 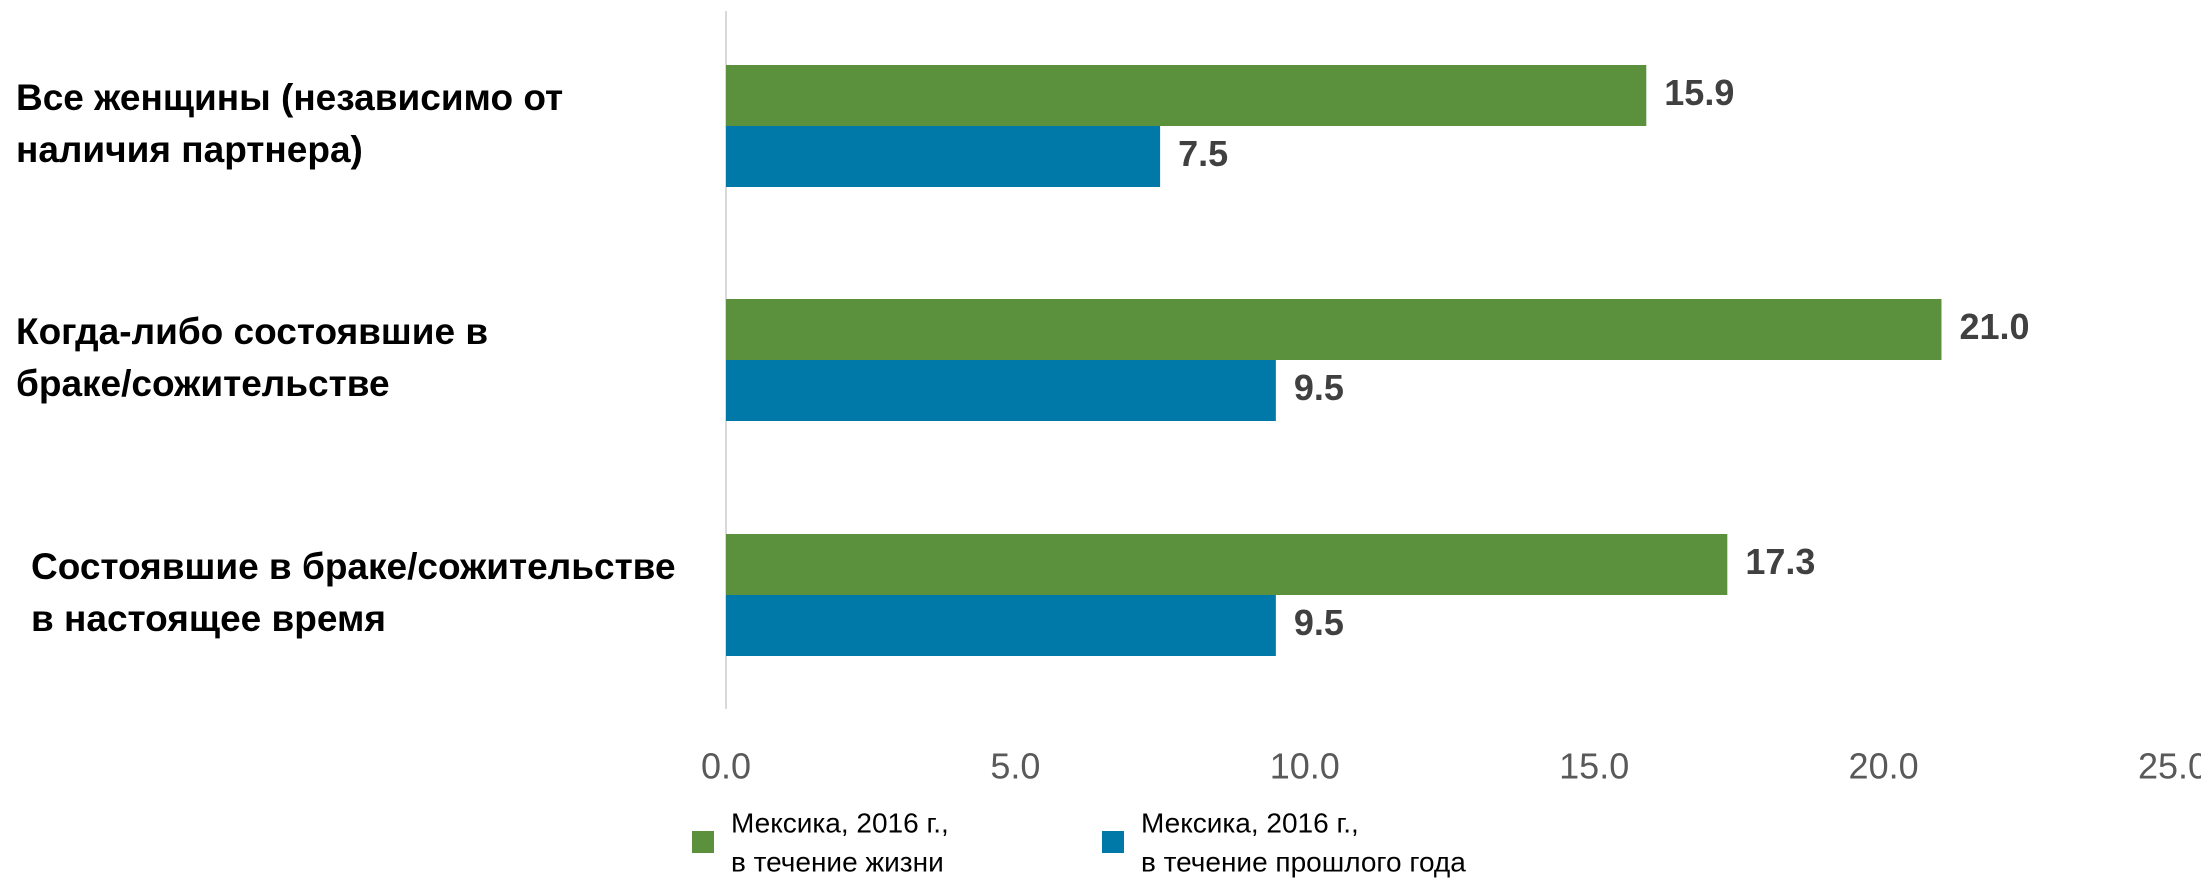 I want to click on category-label: наличия партнера), so click(x=189, y=149).